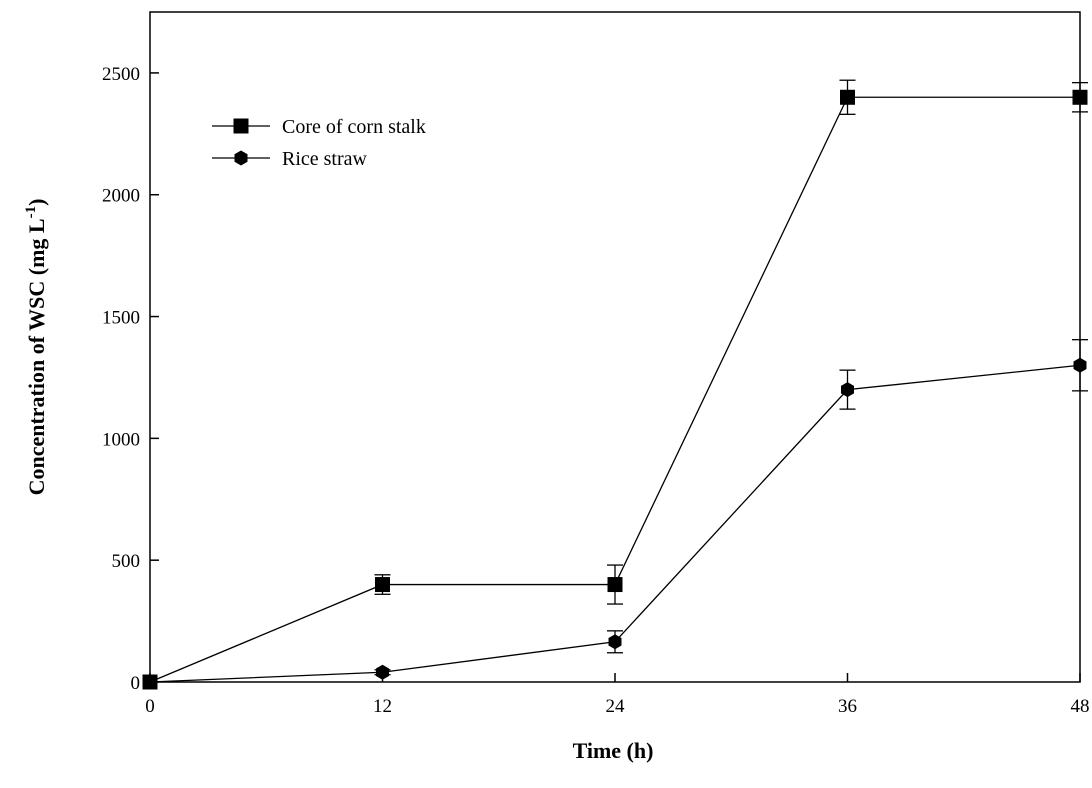 This screenshot has height=788, width=1092. I want to click on y-tick-label-1500: 1500, so click(121, 318).